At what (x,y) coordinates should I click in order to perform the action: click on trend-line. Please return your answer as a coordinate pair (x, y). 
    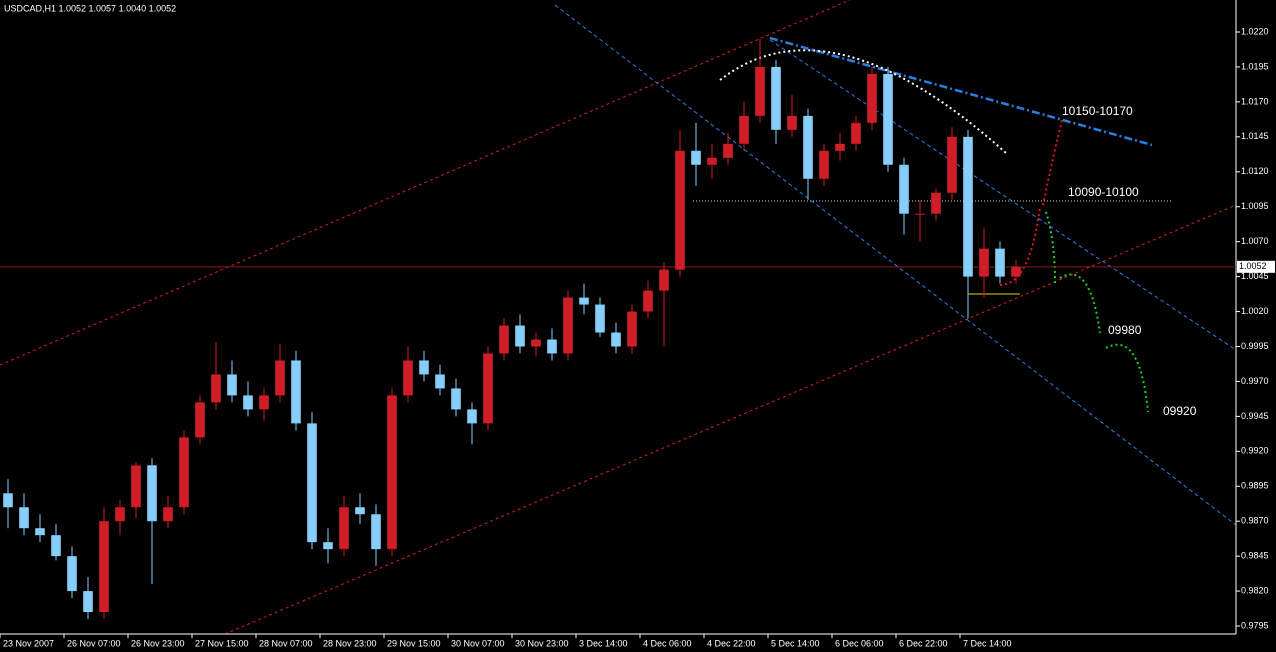
    Looking at the image, I should click on (961, 91).